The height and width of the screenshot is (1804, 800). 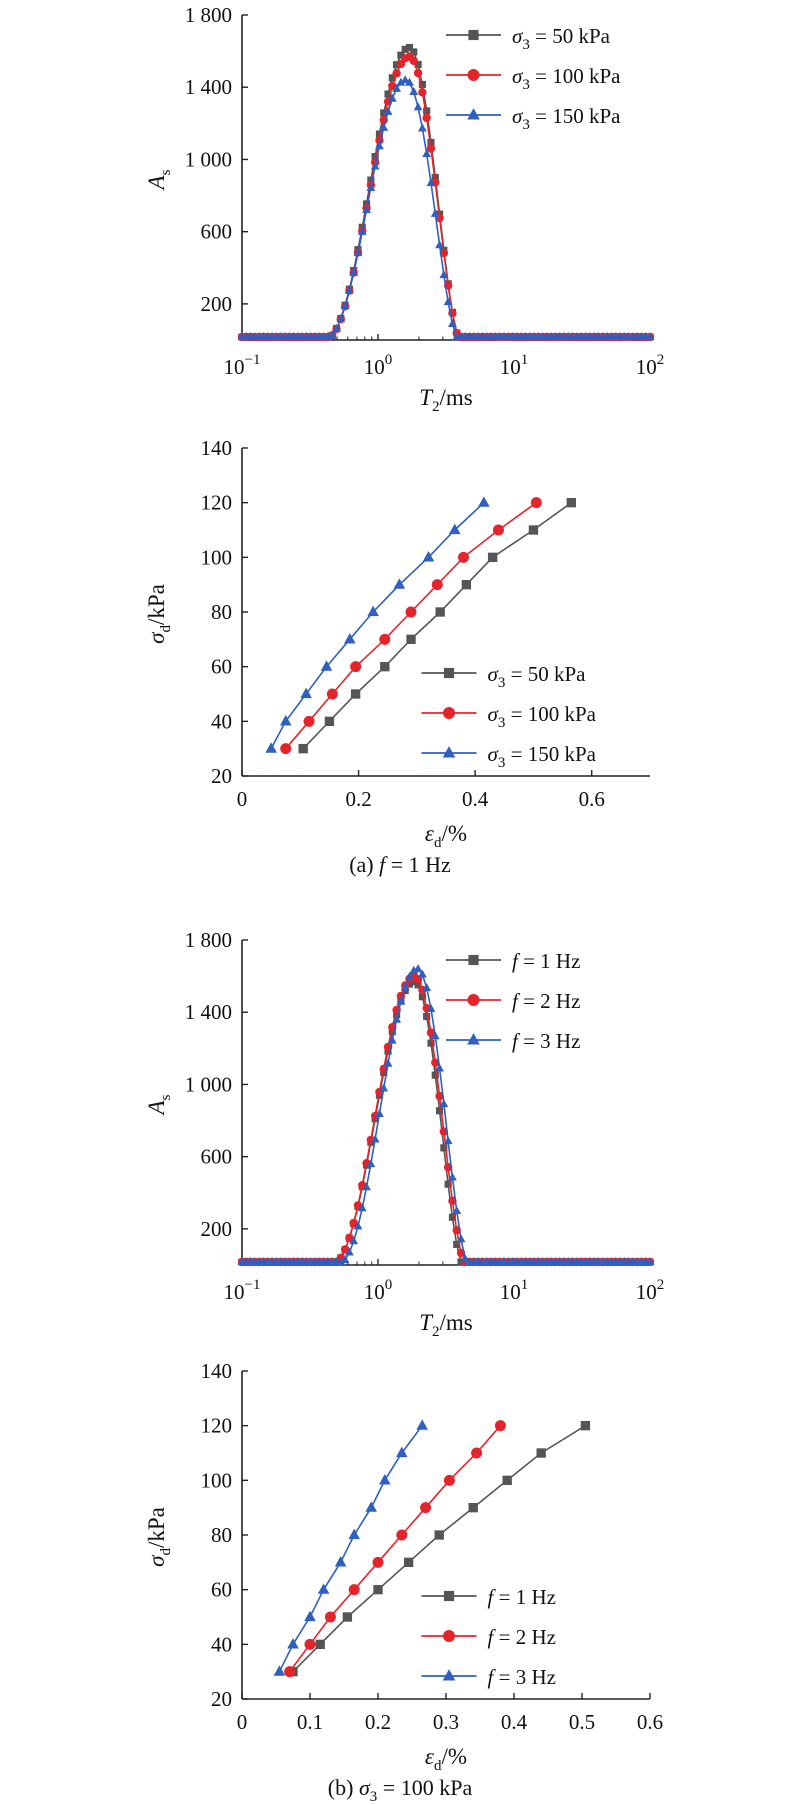 What do you see at coordinates (242, 799) in the screenshot?
I see `x-tick-label: 0` at bounding box center [242, 799].